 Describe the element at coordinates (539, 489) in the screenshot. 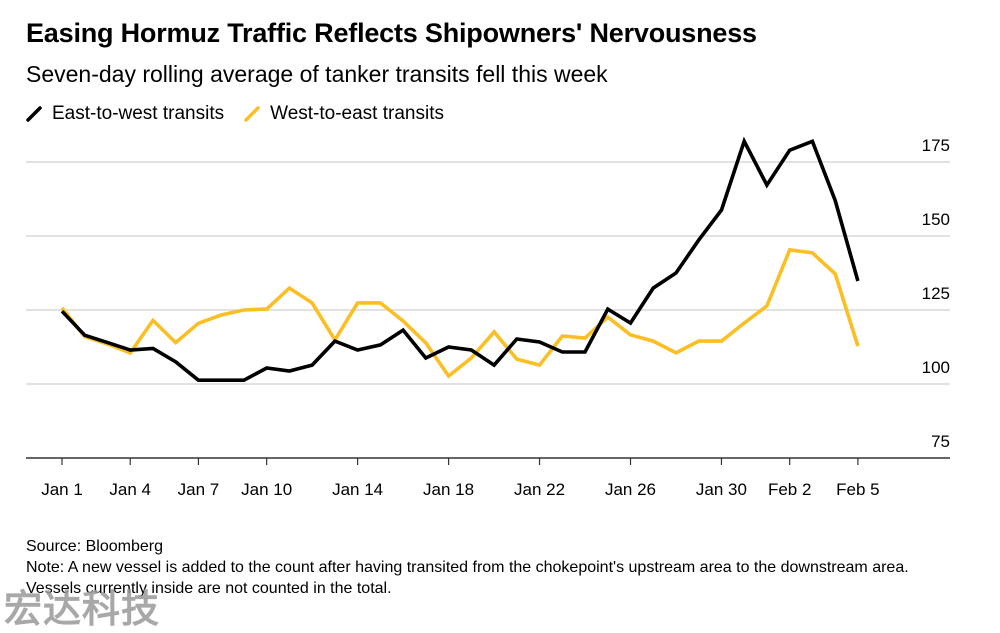

I see `x-tick-label: Jan 22` at that location.